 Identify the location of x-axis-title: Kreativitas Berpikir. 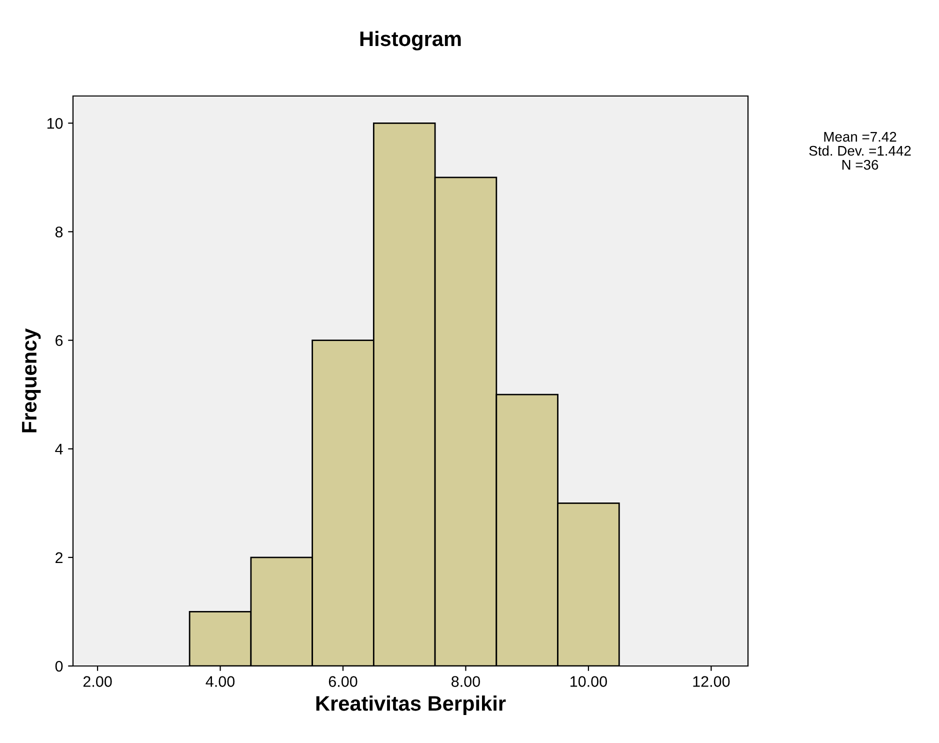
(411, 705).